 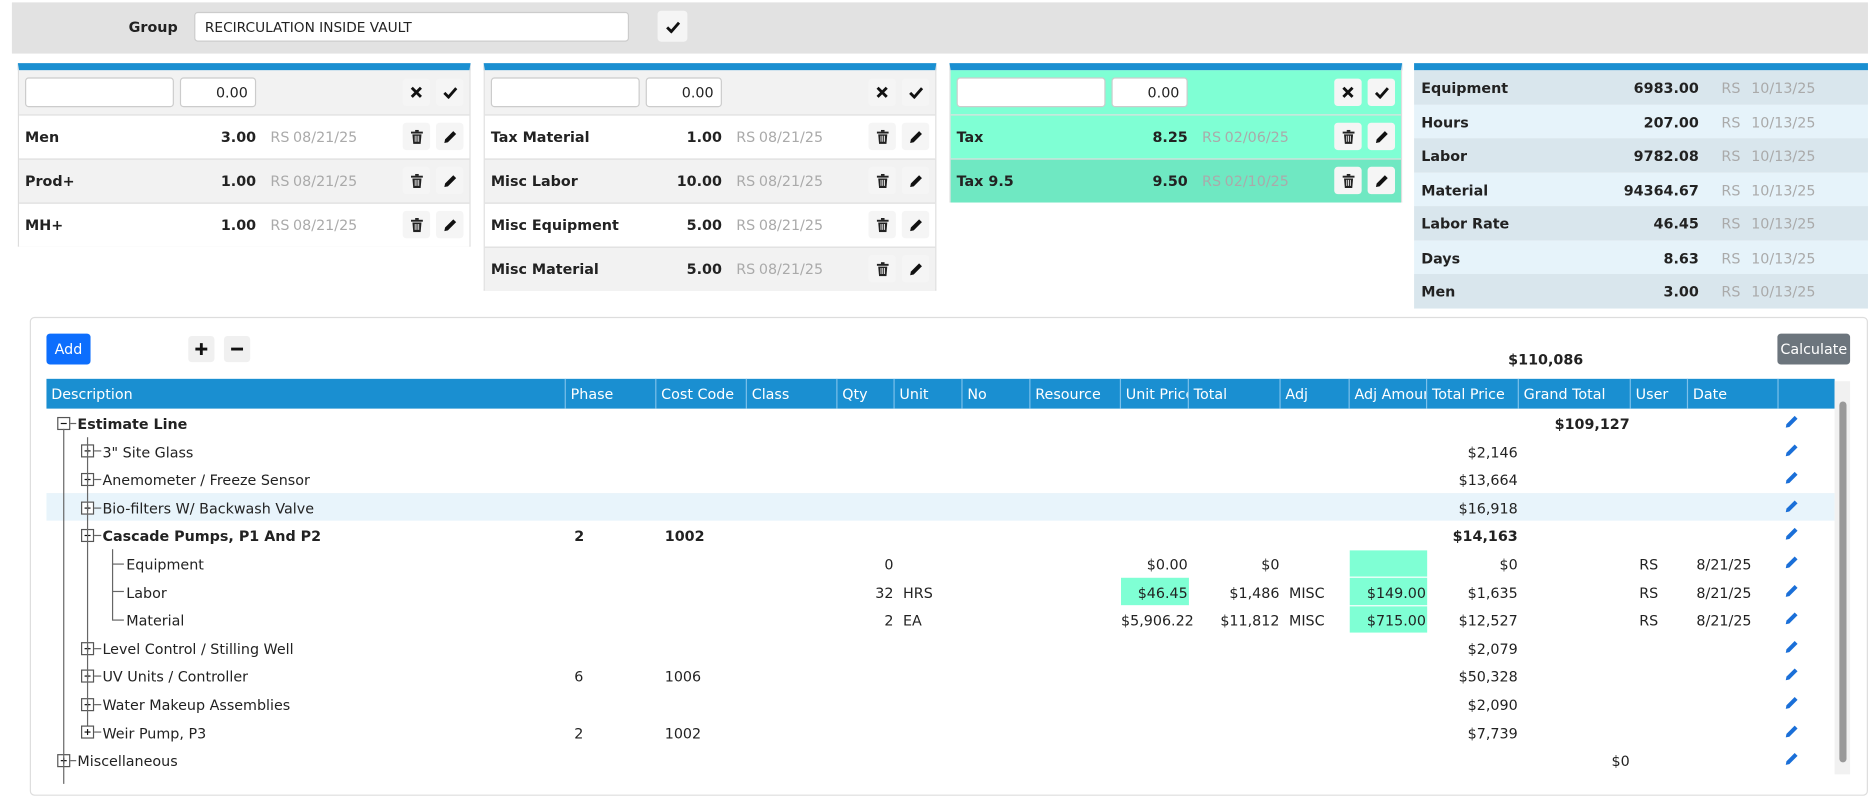 What do you see at coordinates (1641, 87) in the screenshot?
I see `summary-row: Equipment 6983.00 RS 10/13/25` at bounding box center [1641, 87].